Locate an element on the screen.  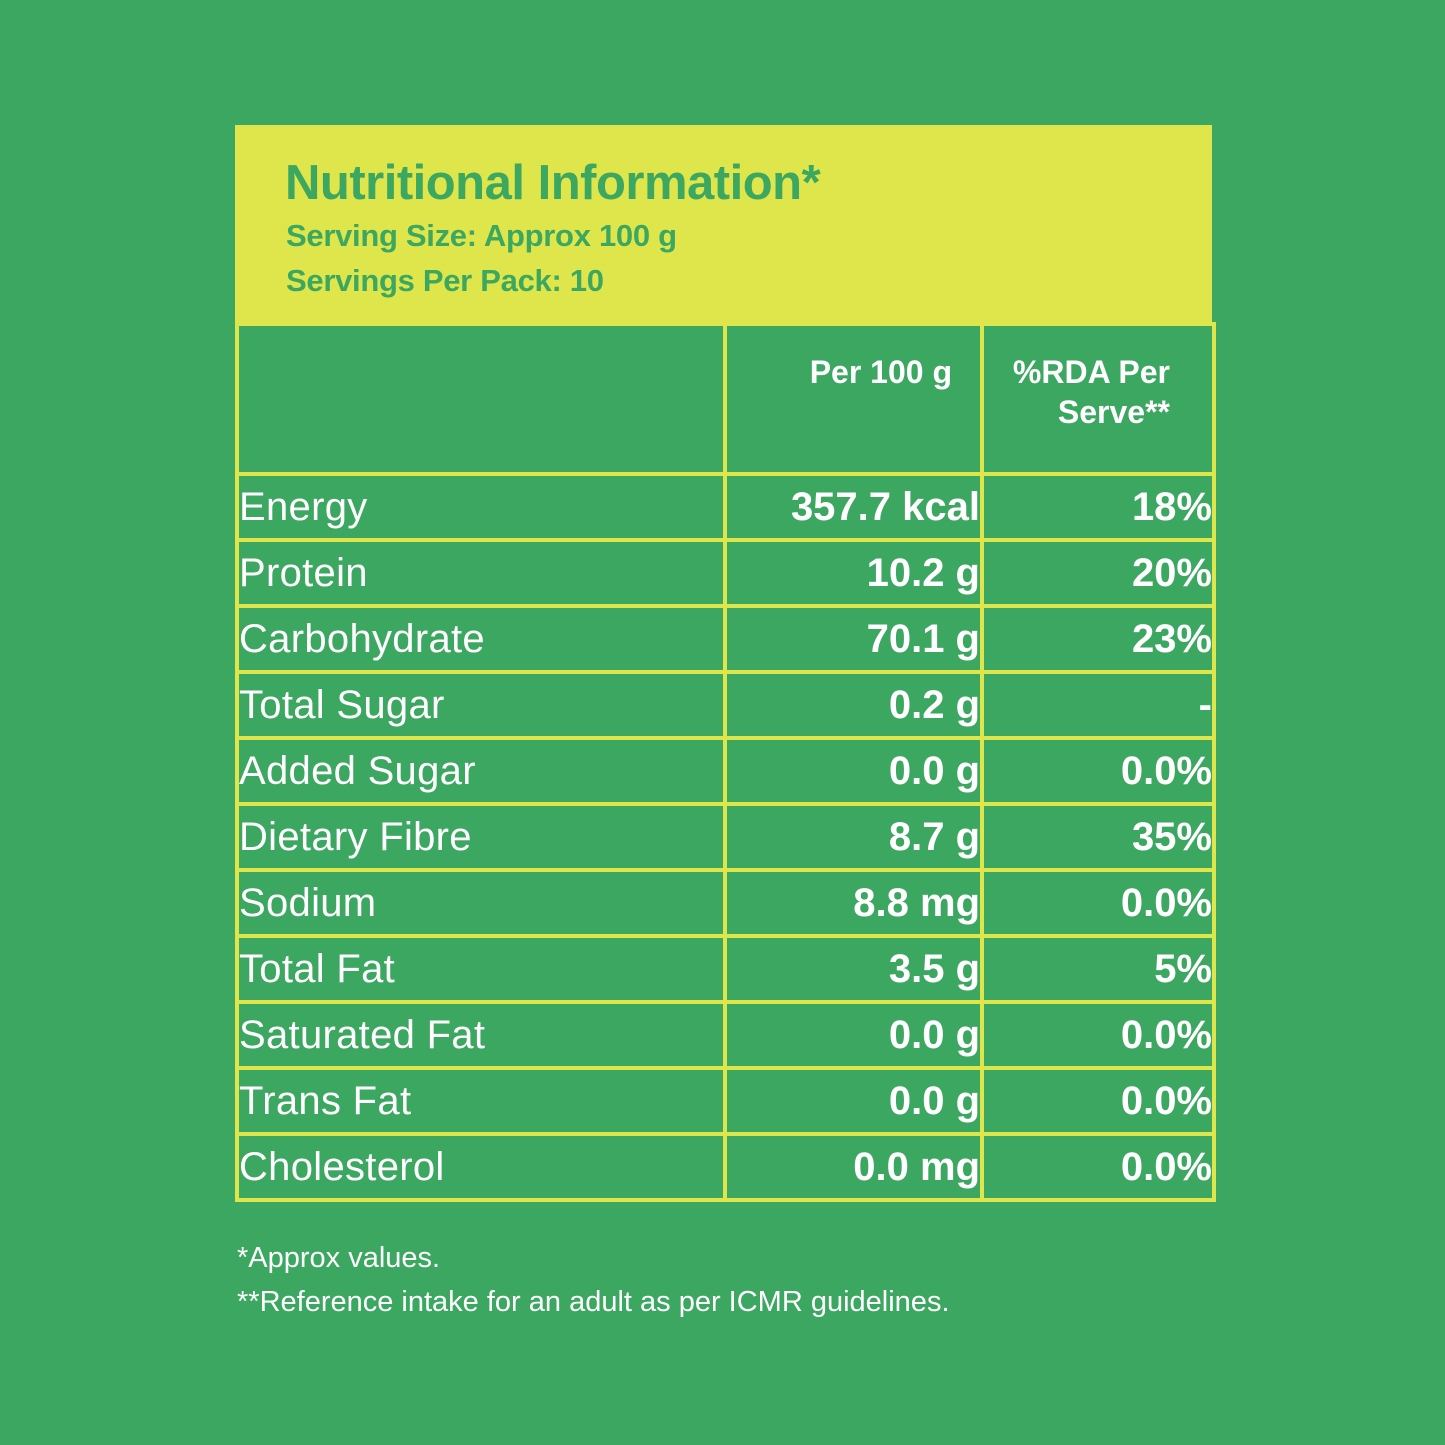
per-100g-value: 3.5 g is located at coordinates (853, 969).